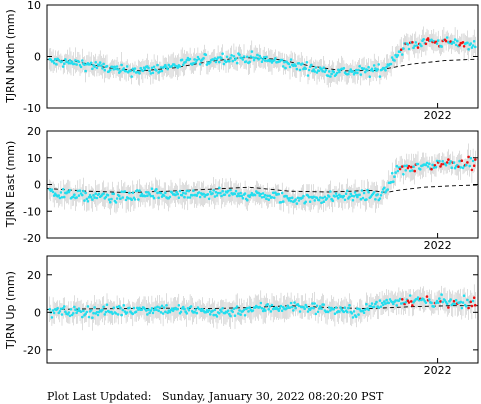 The width and height of the screenshot is (481, 404). I want to click on x-tick-label: 2022, so click(438, 370).